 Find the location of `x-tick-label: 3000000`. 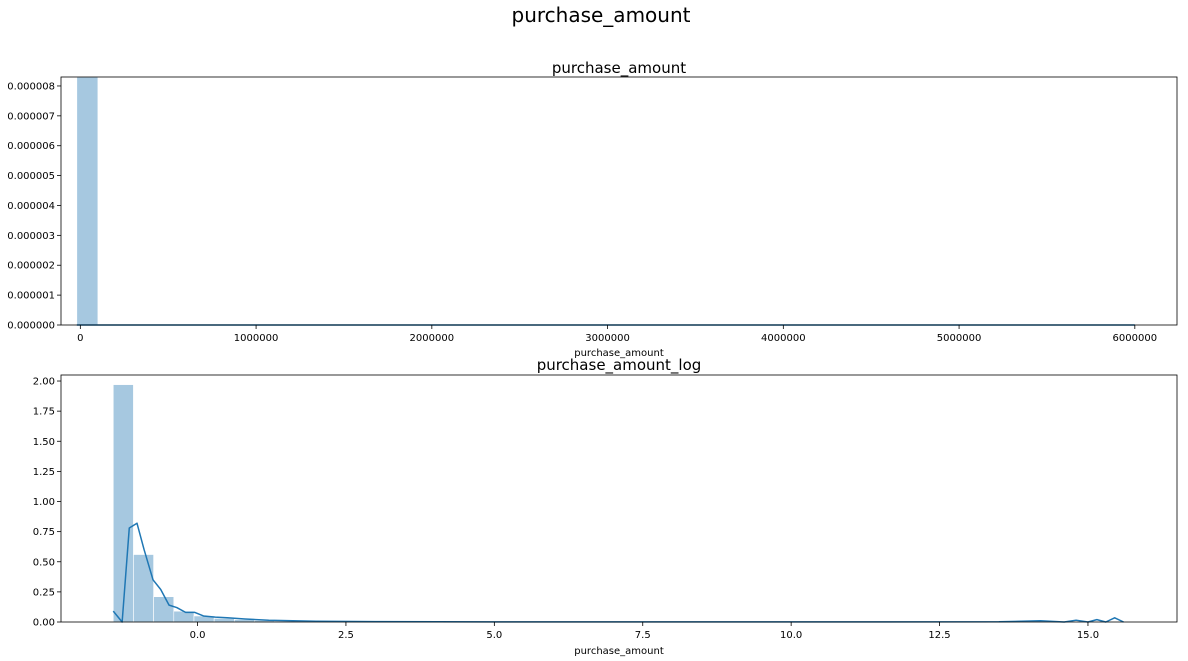

x-tick-label: 3000000 is located at coordinates (607, 338).